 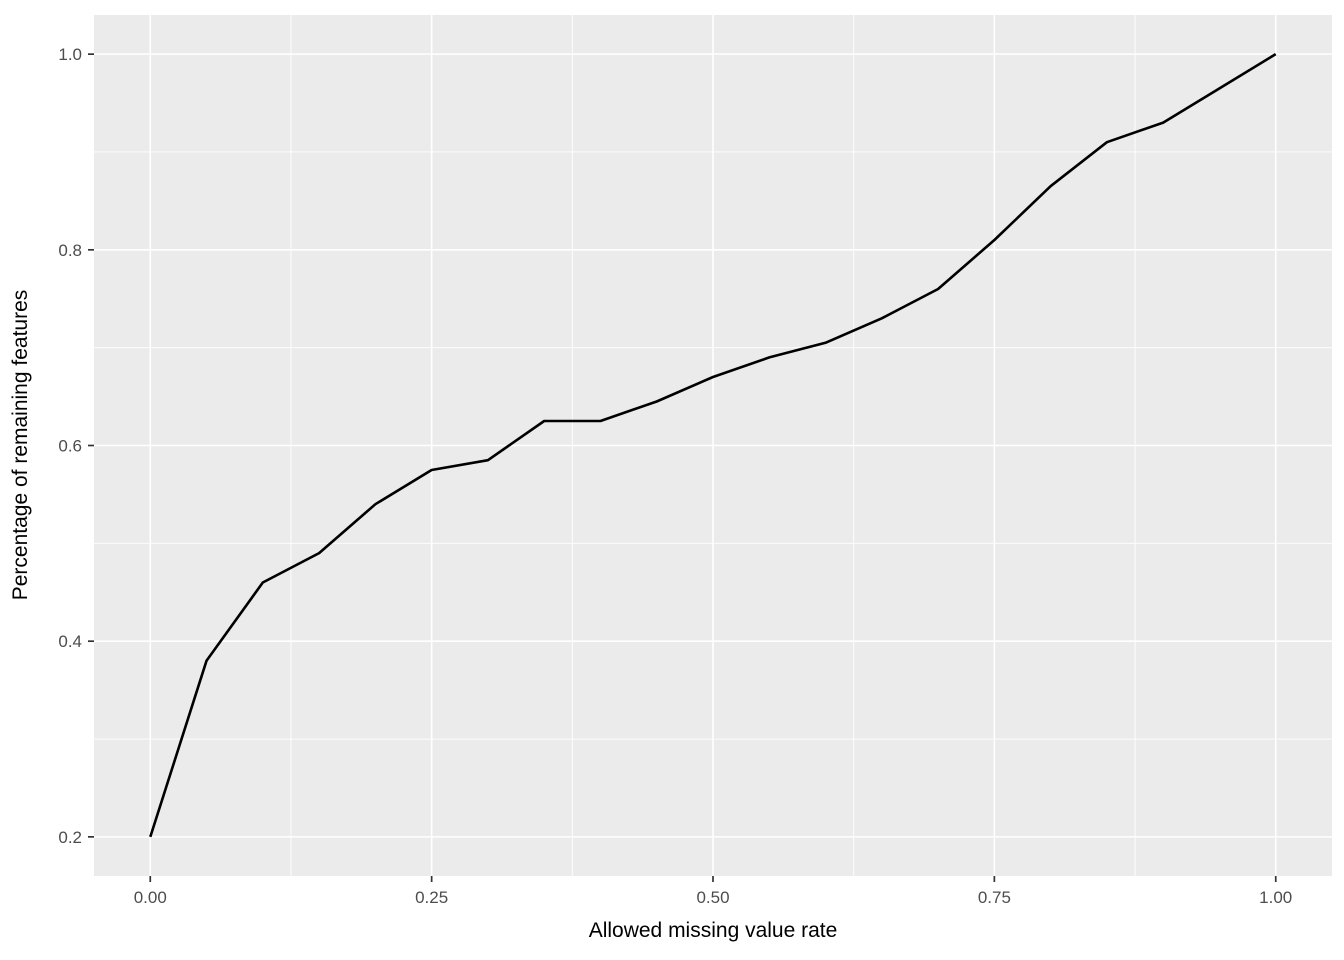 What do you see at coordinates (20, 445) in the screenshot?
I see `y-axis-title: Percentage of remaining features` at bounding box center [20, 445].